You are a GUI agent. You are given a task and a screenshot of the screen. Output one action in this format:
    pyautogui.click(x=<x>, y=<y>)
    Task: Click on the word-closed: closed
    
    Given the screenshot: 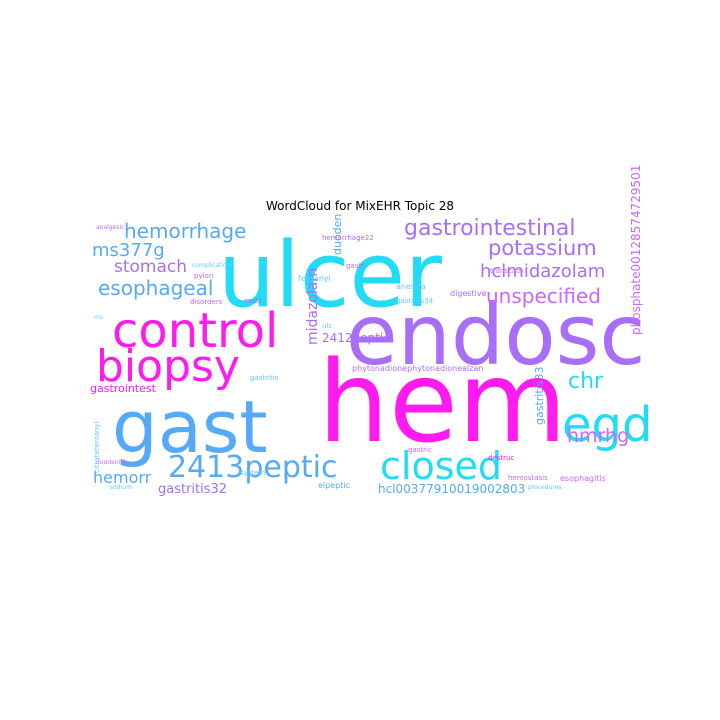 What is the action you would take?
    pyautogui.click(x=441, y=466)
    